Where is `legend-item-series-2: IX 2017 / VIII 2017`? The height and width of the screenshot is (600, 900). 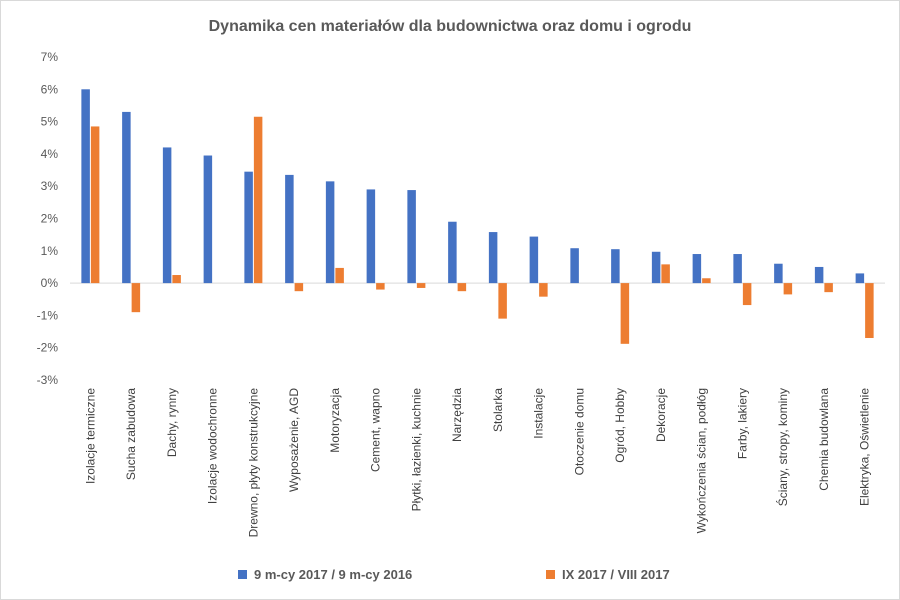 legend-item-series-2: IX 2017 / VIII 2017 is located at coordinates (608, 574).